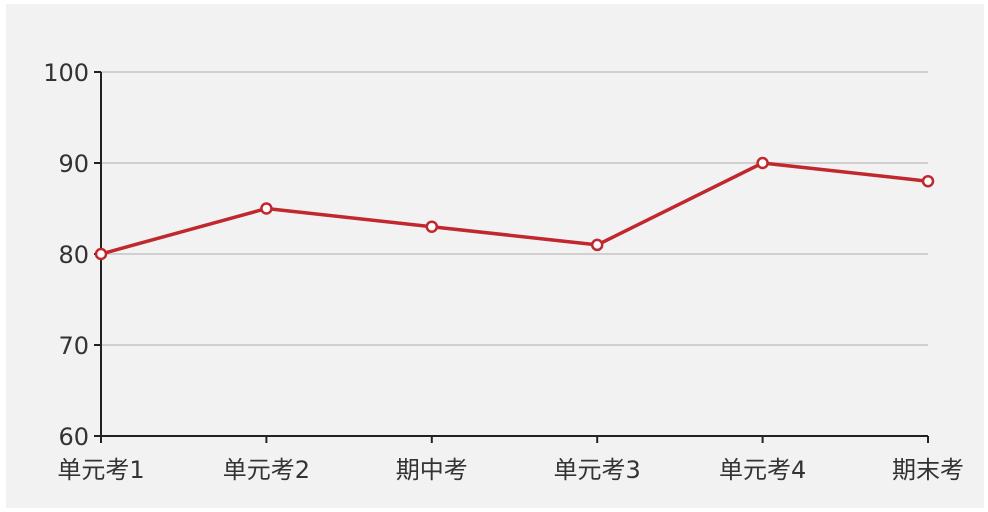 Image resolution: width=988 pixels, height=512 pixels. I want to click on data-point-期末考, so click(928, 181).